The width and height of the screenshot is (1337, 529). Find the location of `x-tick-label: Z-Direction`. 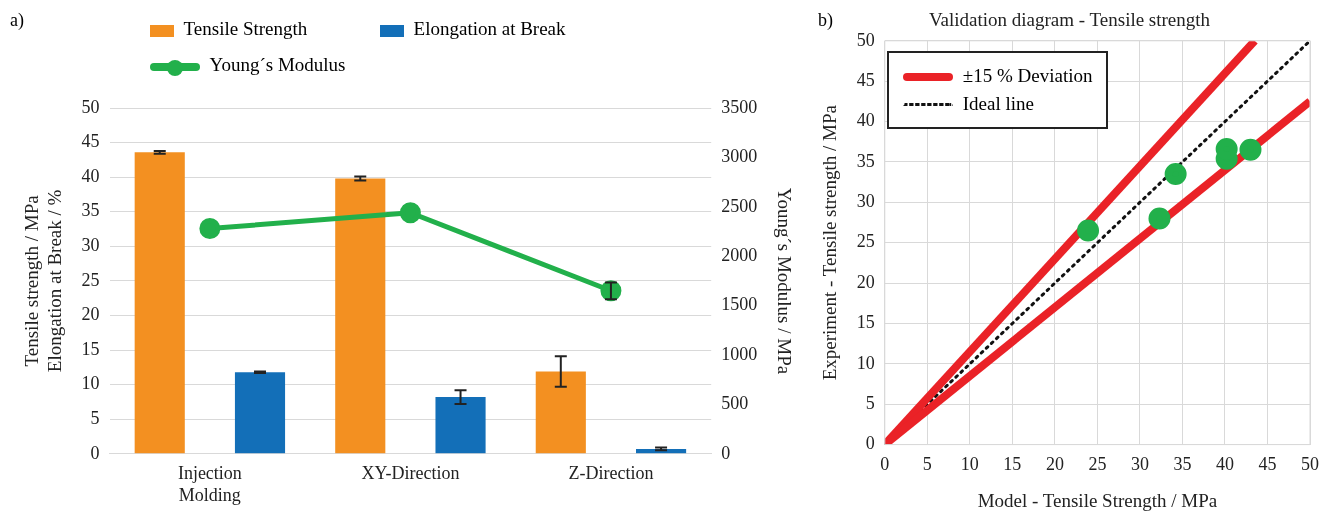

x-tick-label: Z-Direction is located at coordinates (611, 473).